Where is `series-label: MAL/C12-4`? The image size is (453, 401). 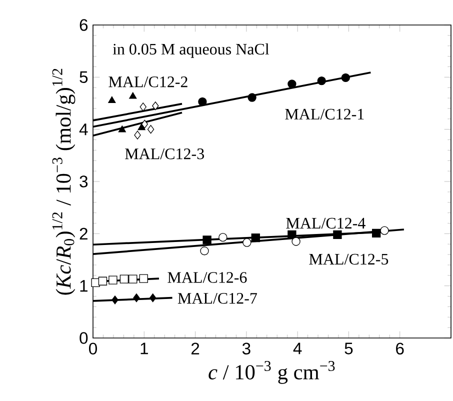
series-label: MAL/C12-4 is located at coordinates (326, 223).